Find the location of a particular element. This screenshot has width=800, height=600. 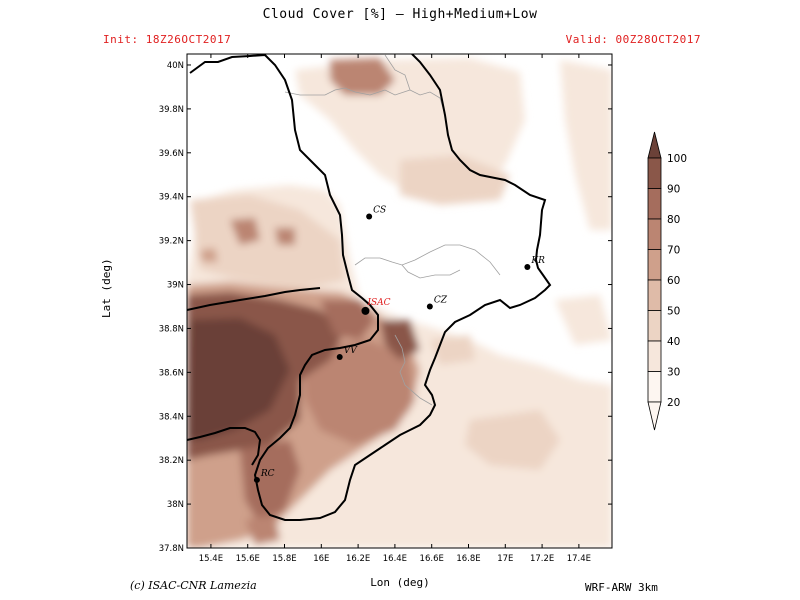

colorbar-label: 70 is located at coordinates (673, 251).